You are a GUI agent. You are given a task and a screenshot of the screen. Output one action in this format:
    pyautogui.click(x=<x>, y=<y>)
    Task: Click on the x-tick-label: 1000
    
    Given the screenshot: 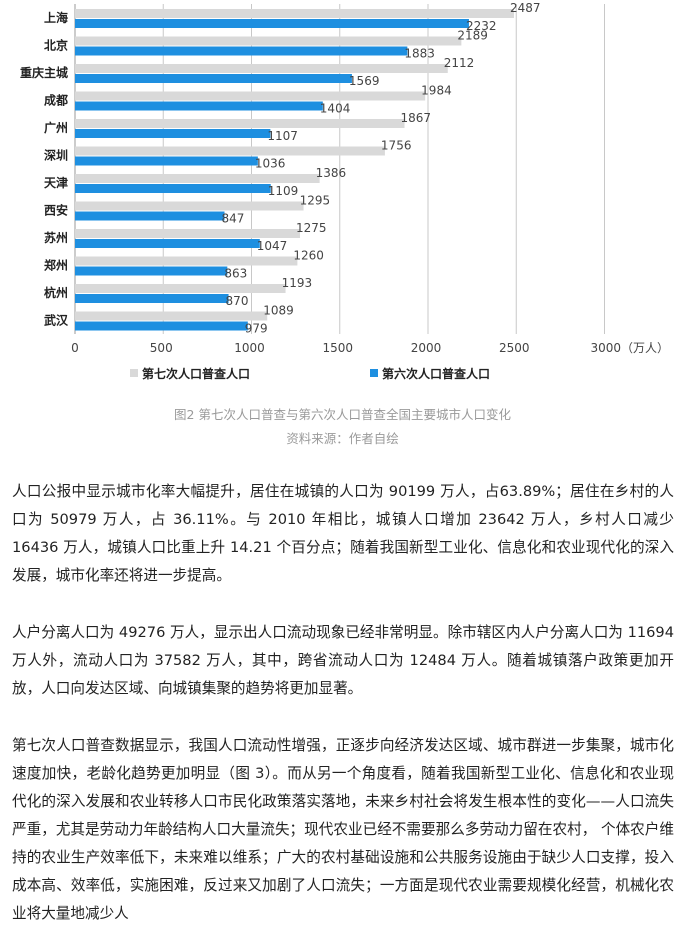 What is the action you would take?
    pyautogui.click(x=249, y=348)
    